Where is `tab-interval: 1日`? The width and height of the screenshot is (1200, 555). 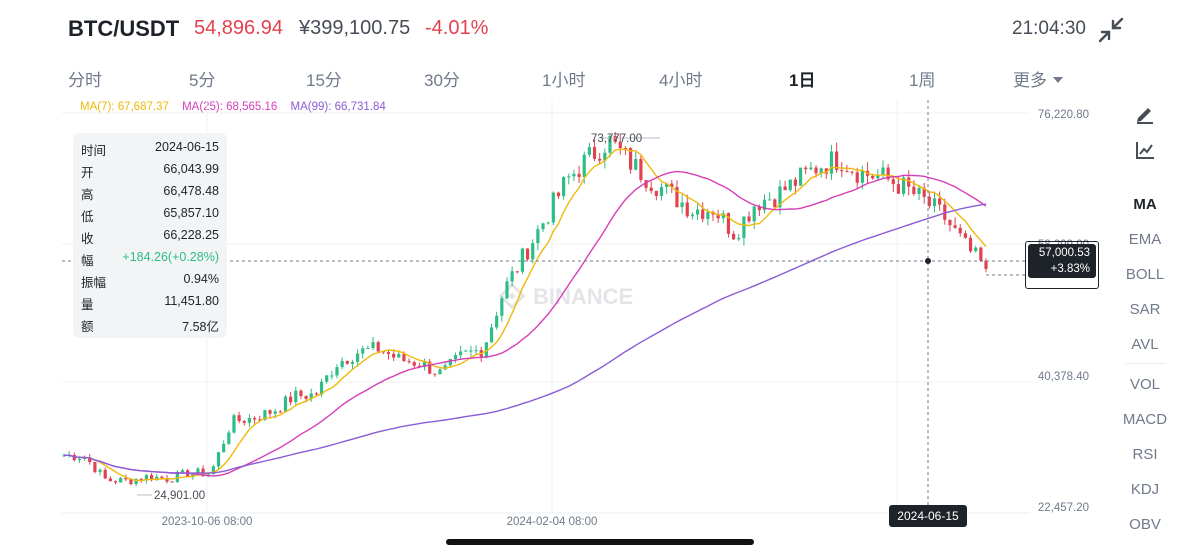
tab-interval: 1日 is located at coordinates (802, 78).